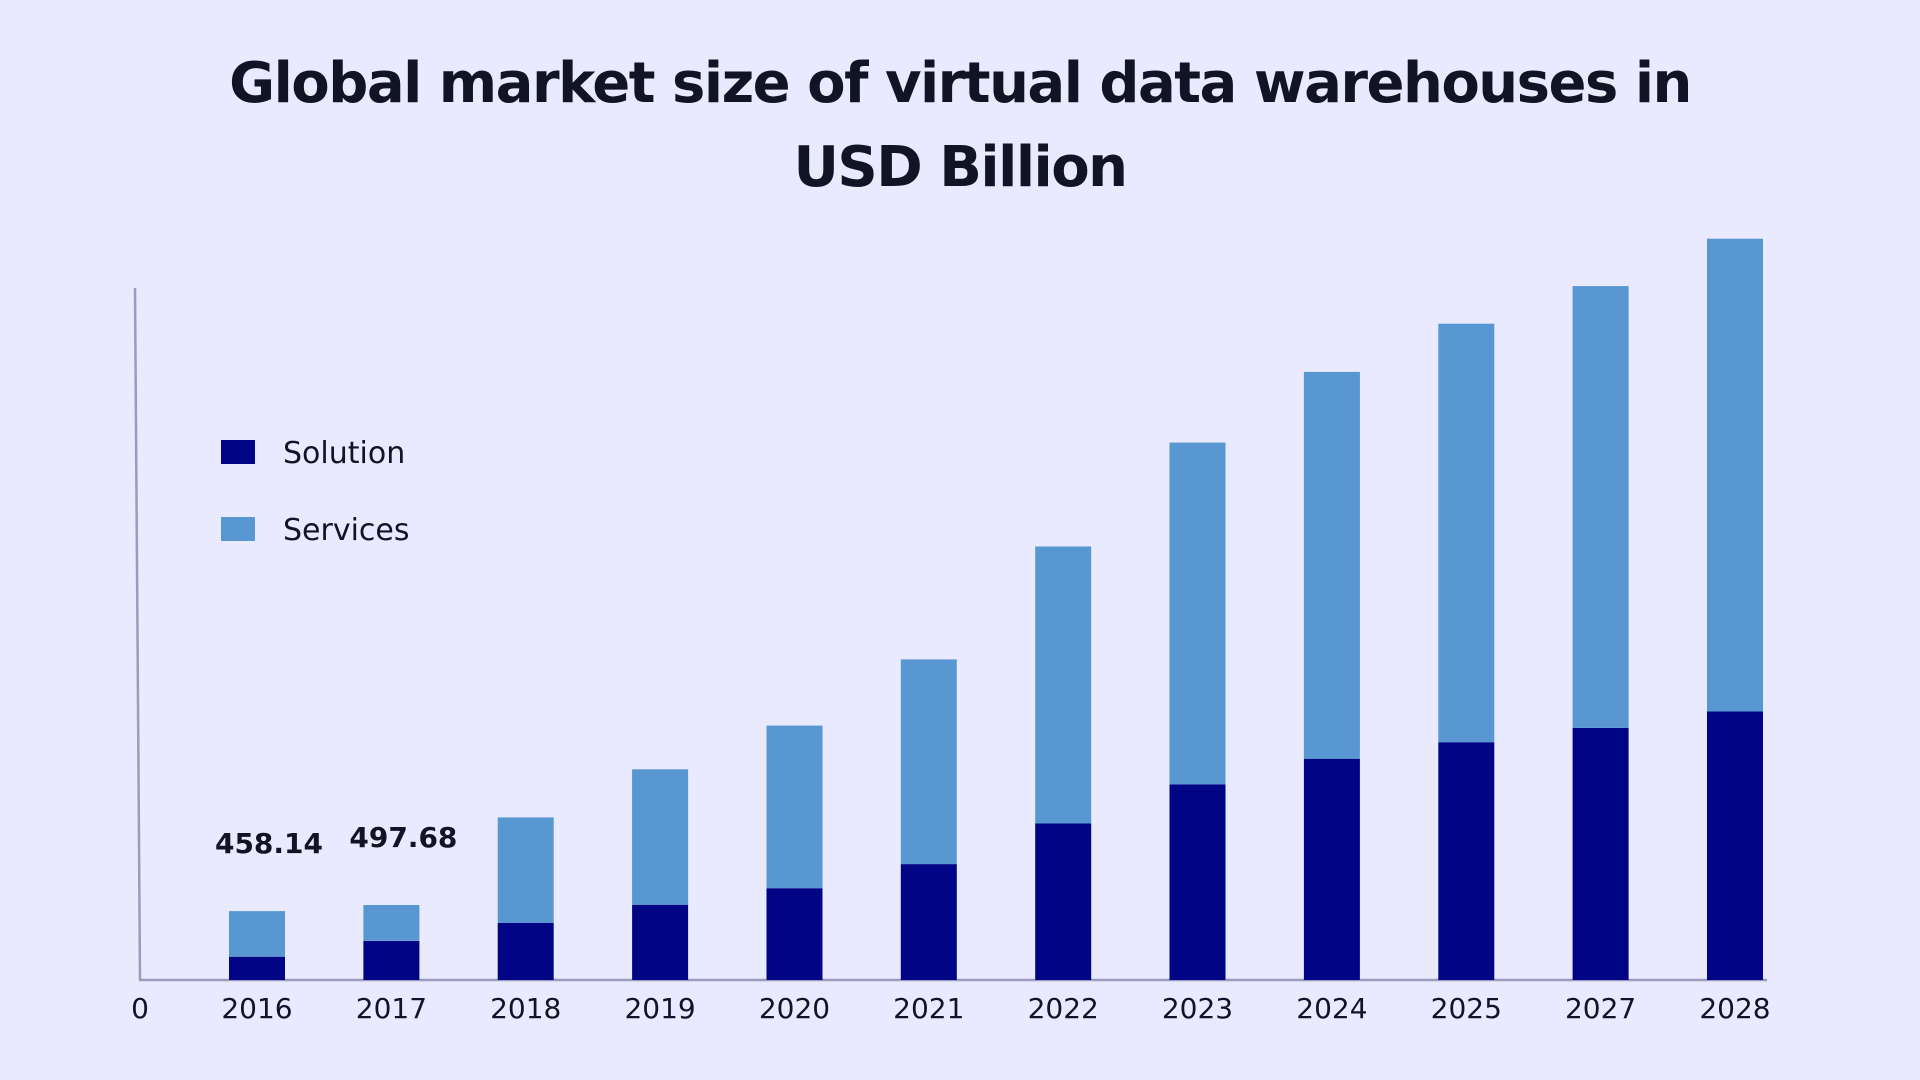  What do you see at coordinates (391, 923) in the screenshot?
I see `bar-services-2017` at bounding box center [391, 923].